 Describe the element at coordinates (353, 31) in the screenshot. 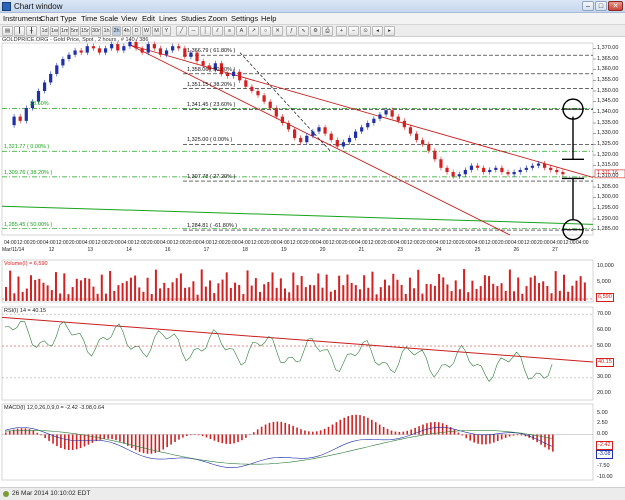

I see `zoom-out-icon: −` at that location.